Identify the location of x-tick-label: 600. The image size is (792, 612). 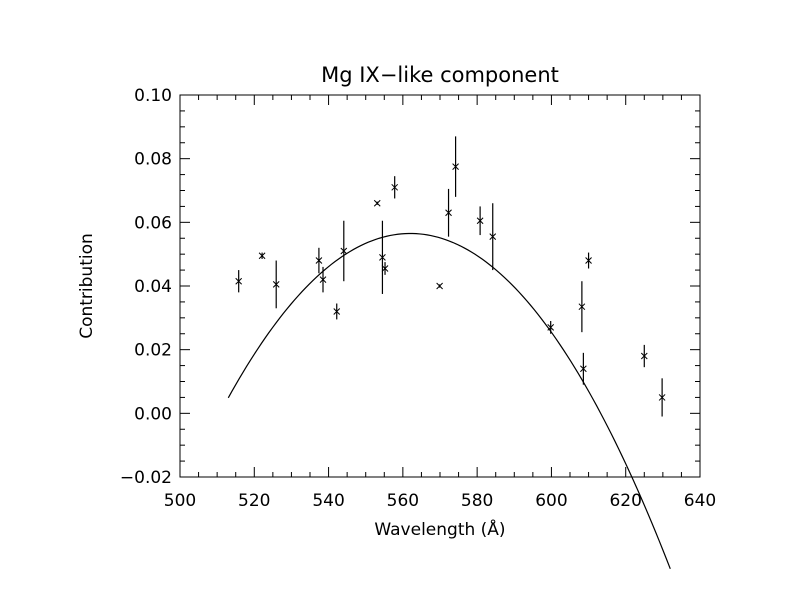
(551, 501).